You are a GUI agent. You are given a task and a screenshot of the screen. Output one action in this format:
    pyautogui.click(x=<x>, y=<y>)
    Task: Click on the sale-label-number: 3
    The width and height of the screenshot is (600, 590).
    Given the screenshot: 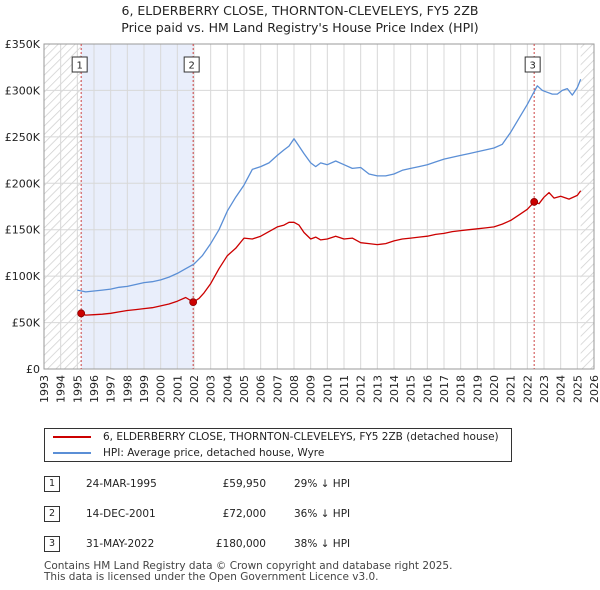 What is the action you would take?
    pyautogui.click(x=532, y=66)
    